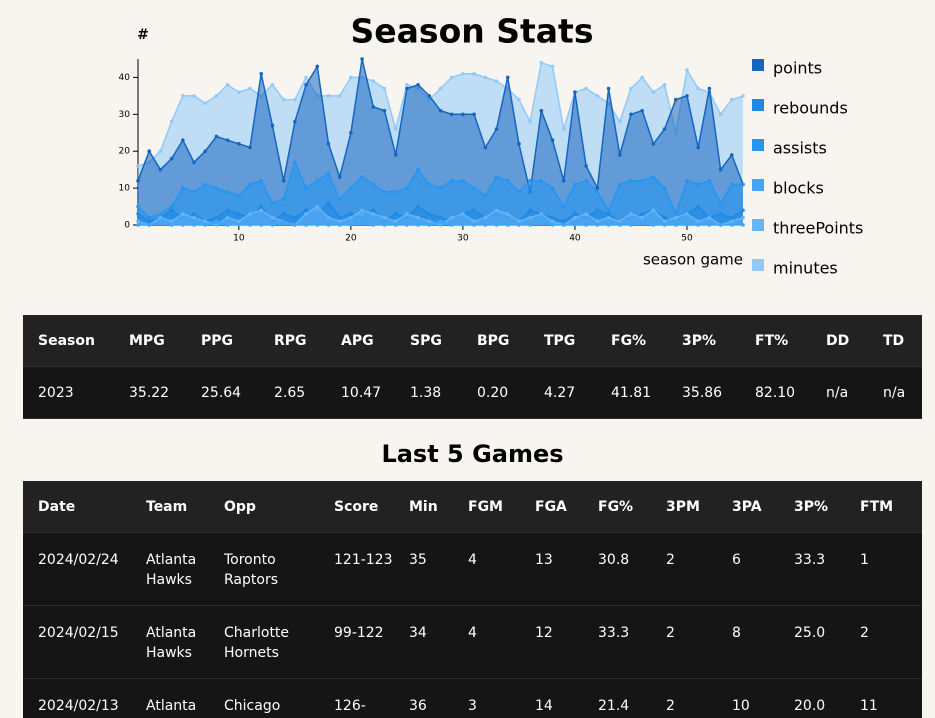  What do you see at coordinates (551, 506) in the screenshot?
I see `header-cell: FGA` at bounding box center [551, 506].